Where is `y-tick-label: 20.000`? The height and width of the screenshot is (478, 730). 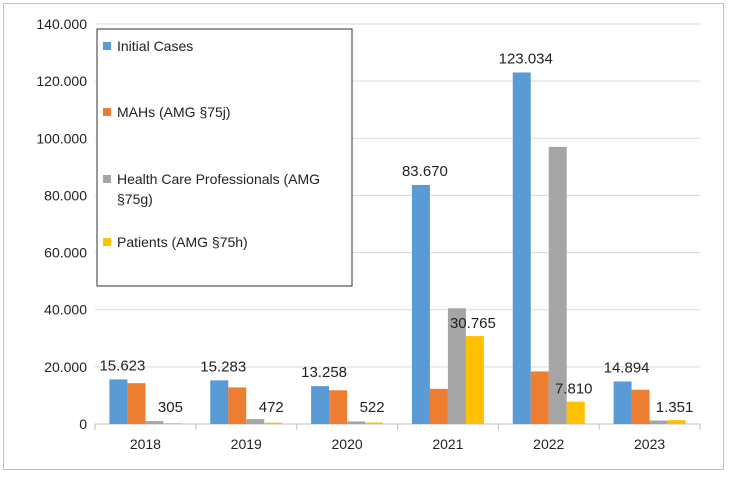
y-tick-label: 20.000 is located at coordinates (65, 367).